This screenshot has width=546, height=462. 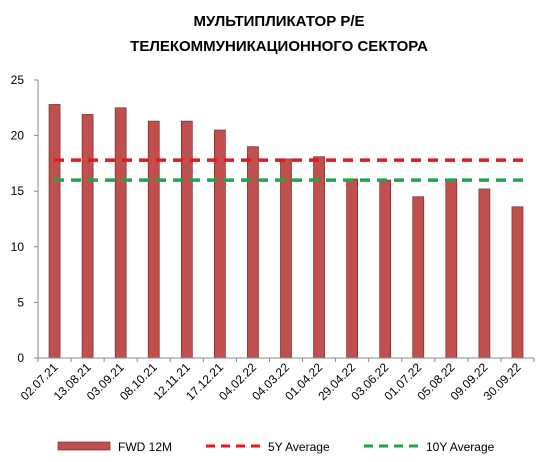 What do you see at coordinates (299, 447) in the screenshot?
I see `legend-label-5y: 5Y Average` at bounding box center [299, 447].